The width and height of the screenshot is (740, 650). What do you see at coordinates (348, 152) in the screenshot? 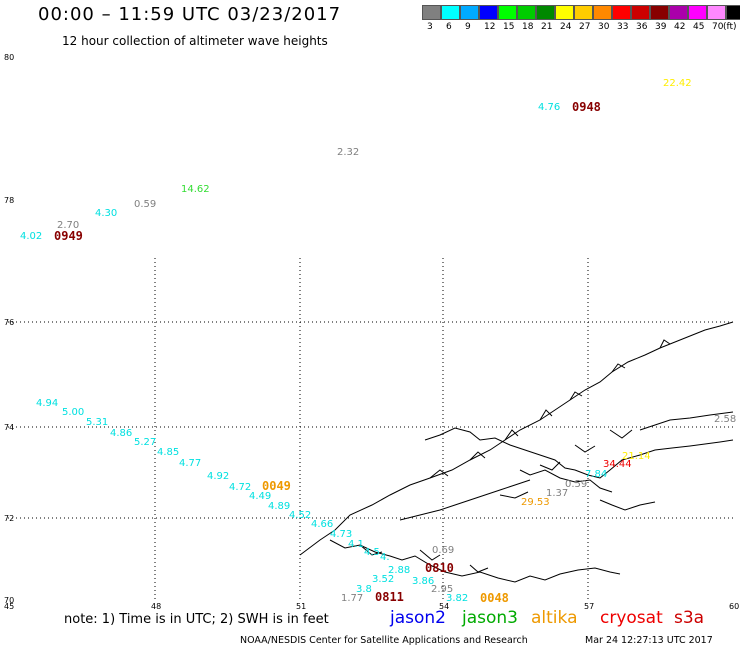
I see `wave-height-label: 2.32` at bounding box center [348, 152].